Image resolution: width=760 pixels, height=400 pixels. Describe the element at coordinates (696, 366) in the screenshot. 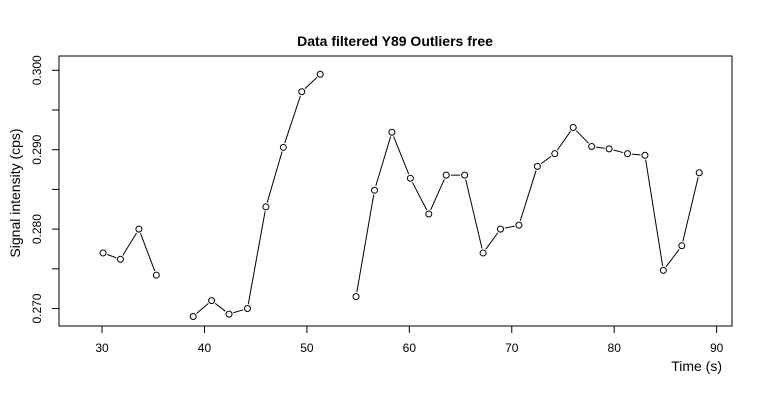

I see `x-axis-label: Time (s)` at that location.